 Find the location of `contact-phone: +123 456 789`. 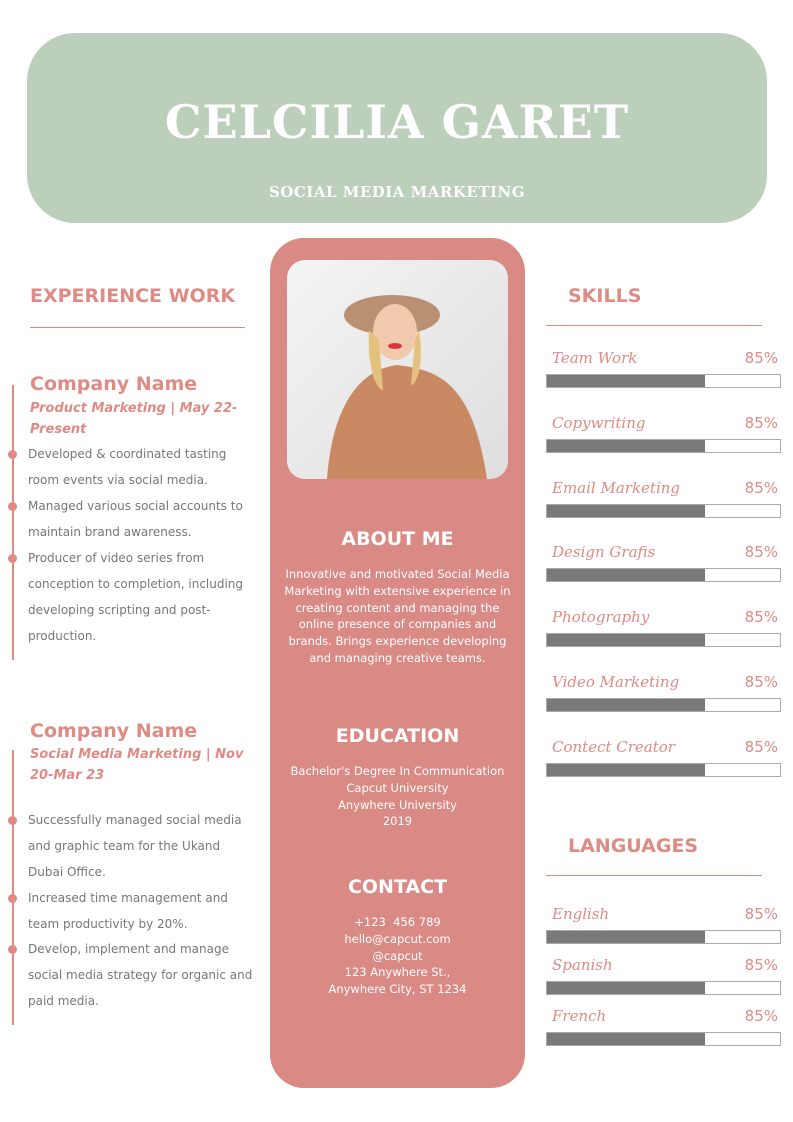

contact-phone: +123 456 789 is located at coordinates (397, 922).